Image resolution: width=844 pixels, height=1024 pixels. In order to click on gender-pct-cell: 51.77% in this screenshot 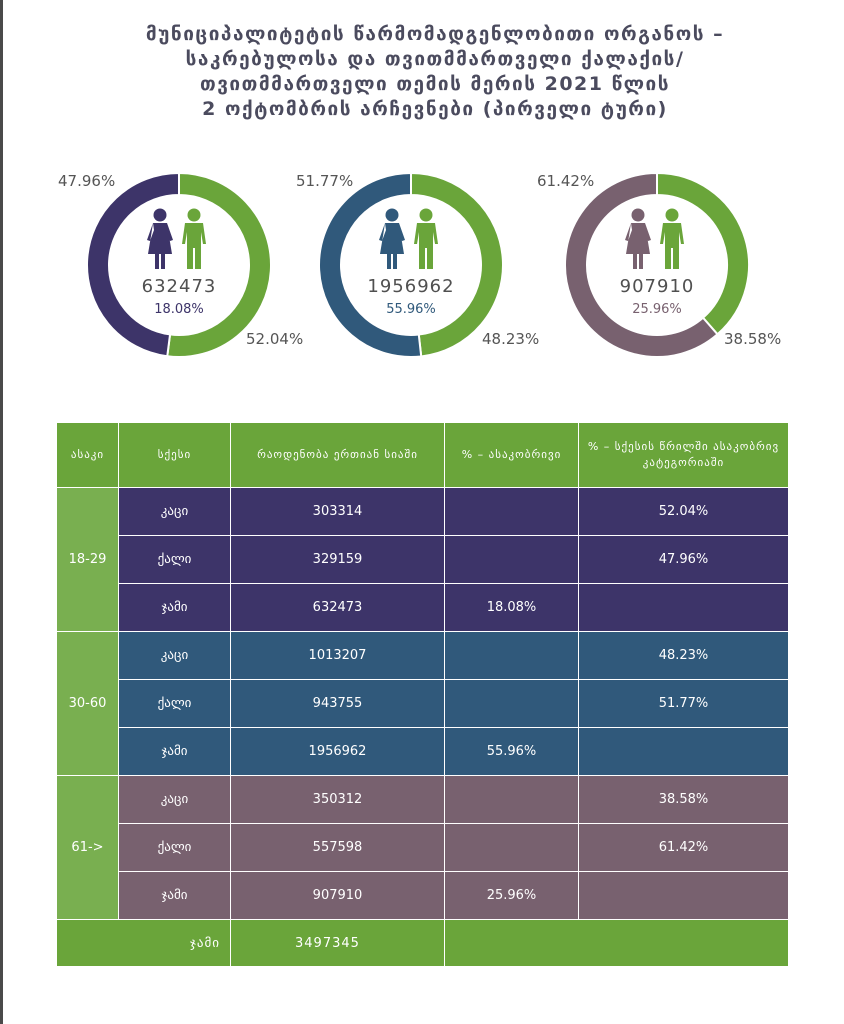, I will do `click(683, 703)`.